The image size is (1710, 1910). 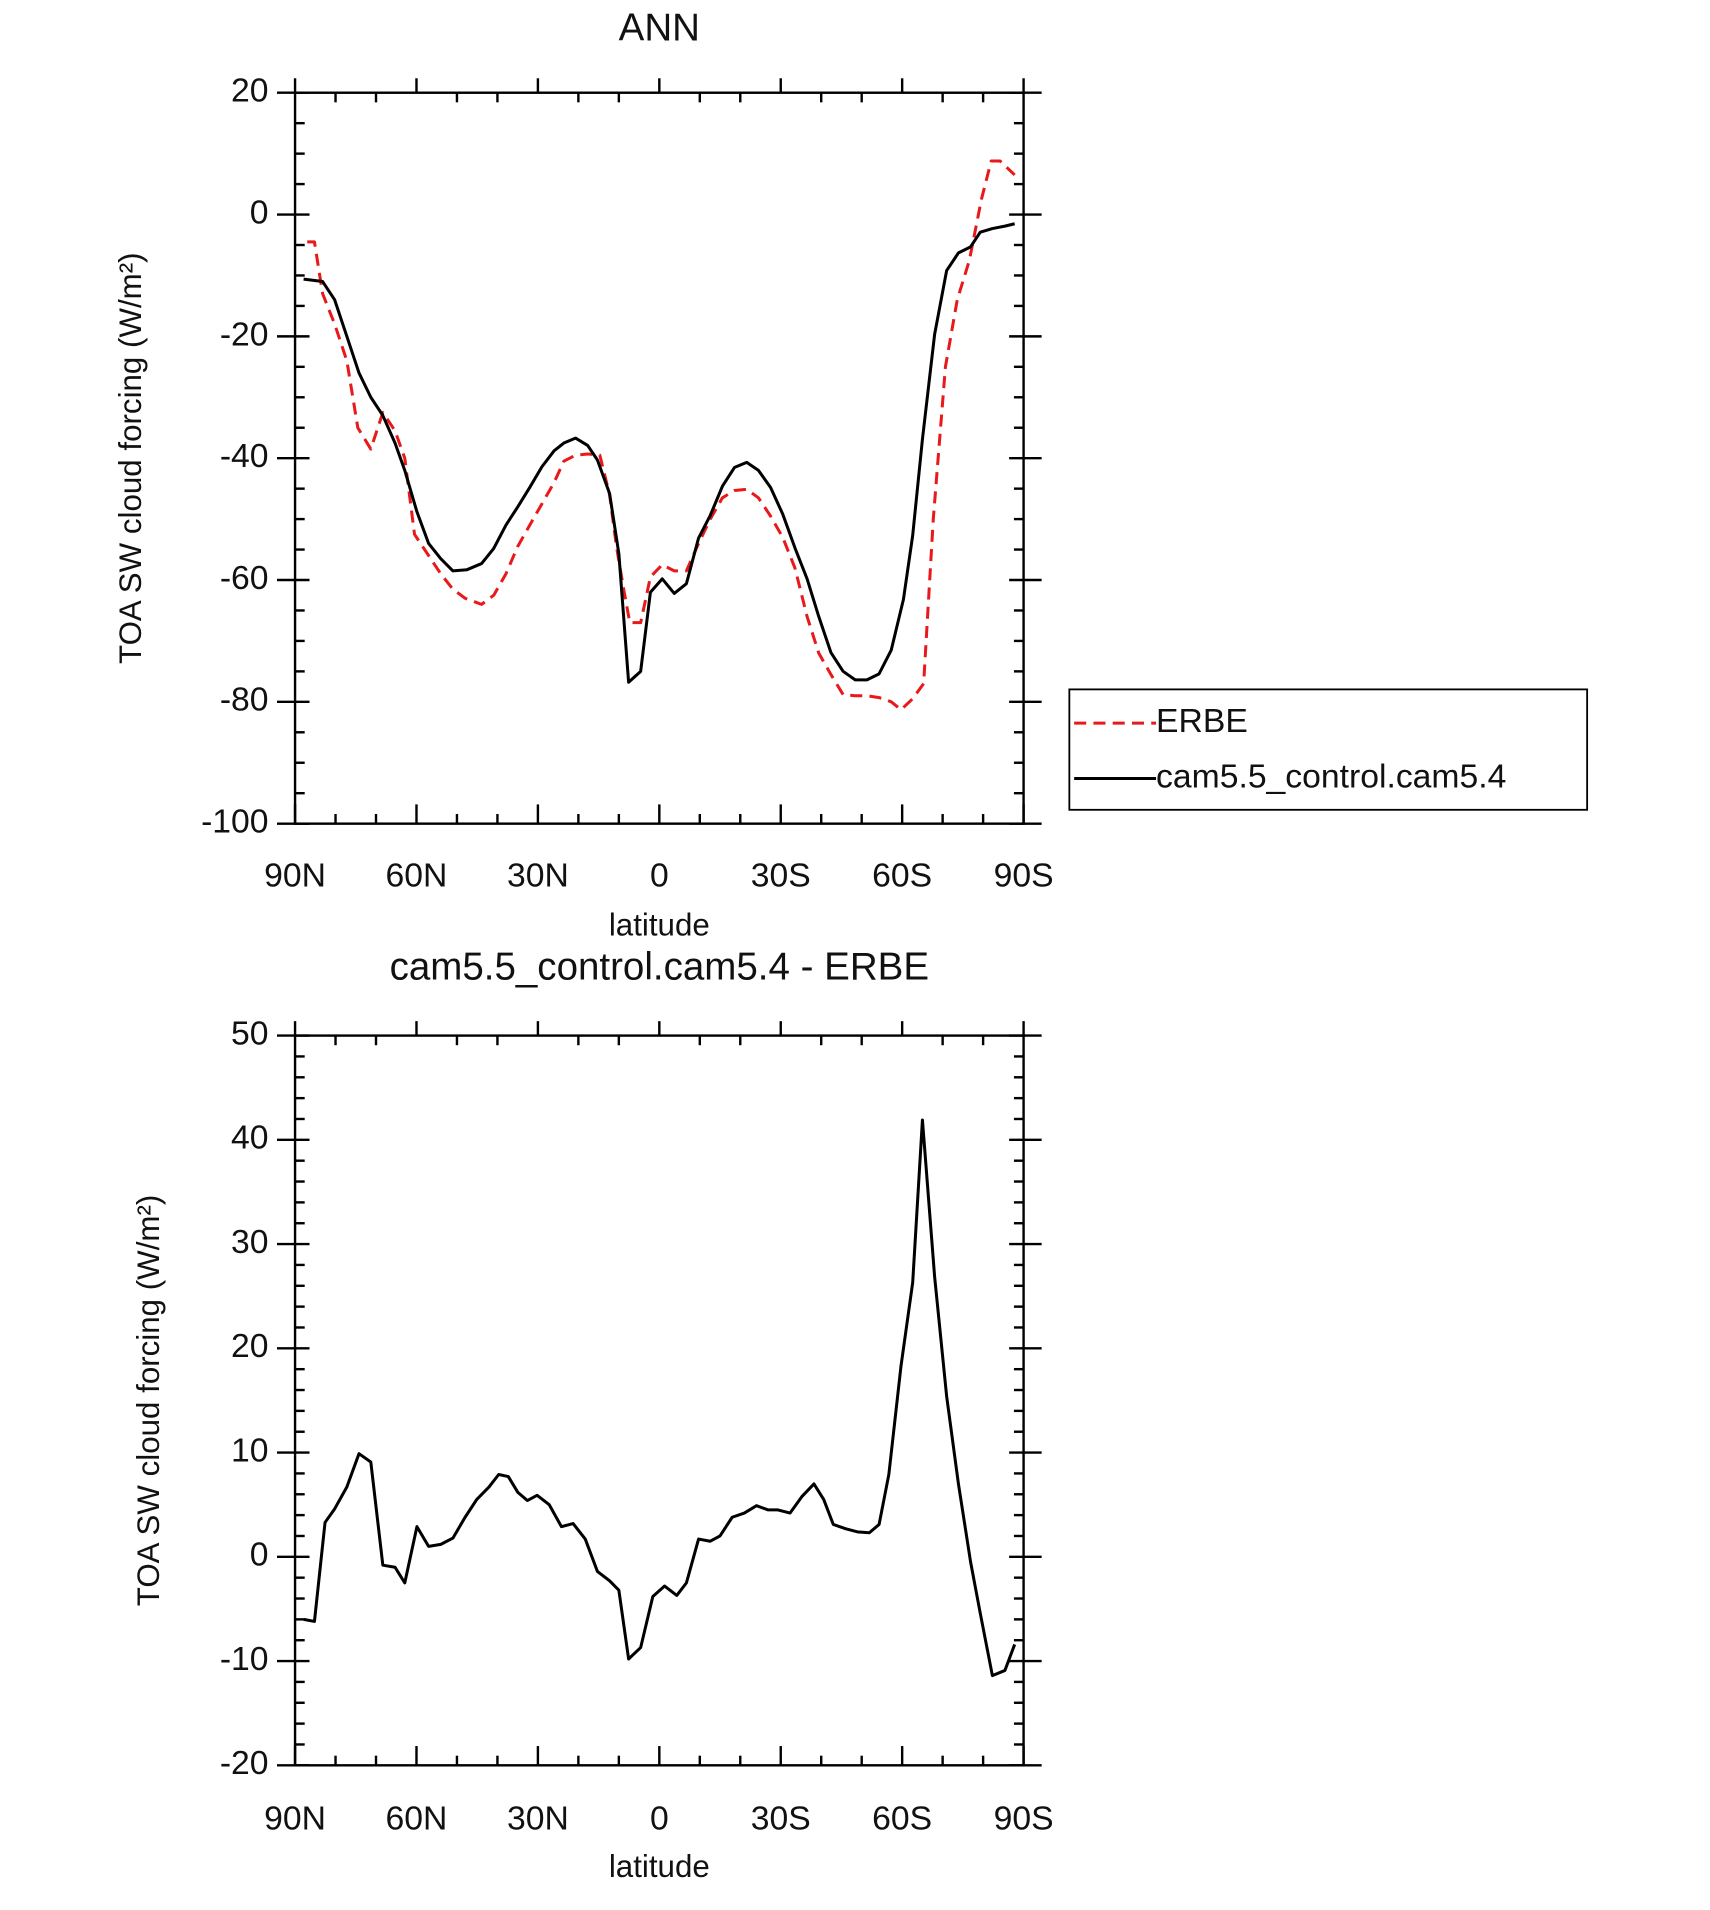 I want to click on y-tick-label: 30, so click(x=250, y=1242).